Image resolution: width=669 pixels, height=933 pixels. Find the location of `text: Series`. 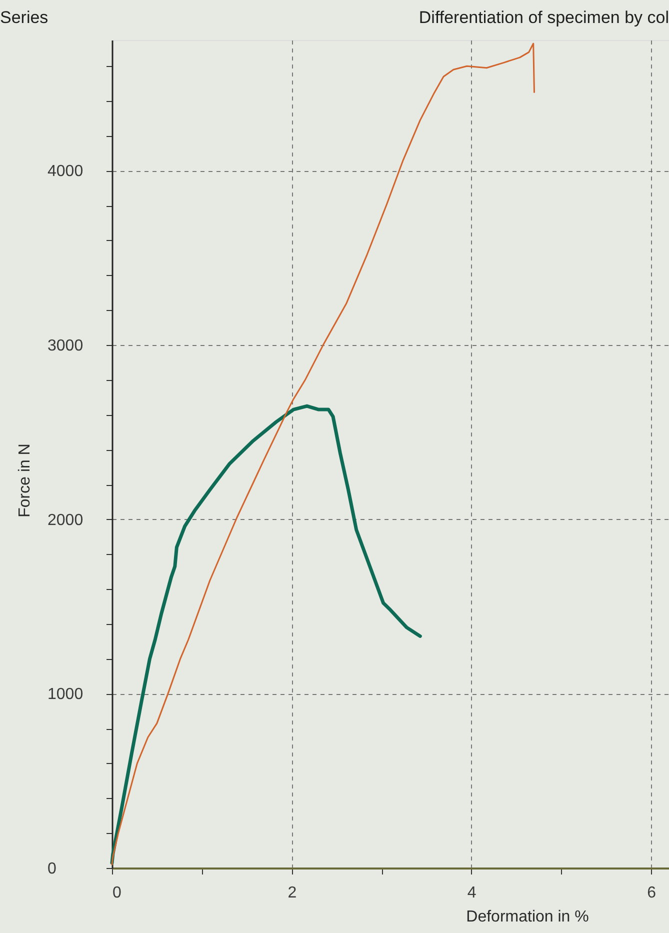

text: Series is located at coordinates (24, 17).